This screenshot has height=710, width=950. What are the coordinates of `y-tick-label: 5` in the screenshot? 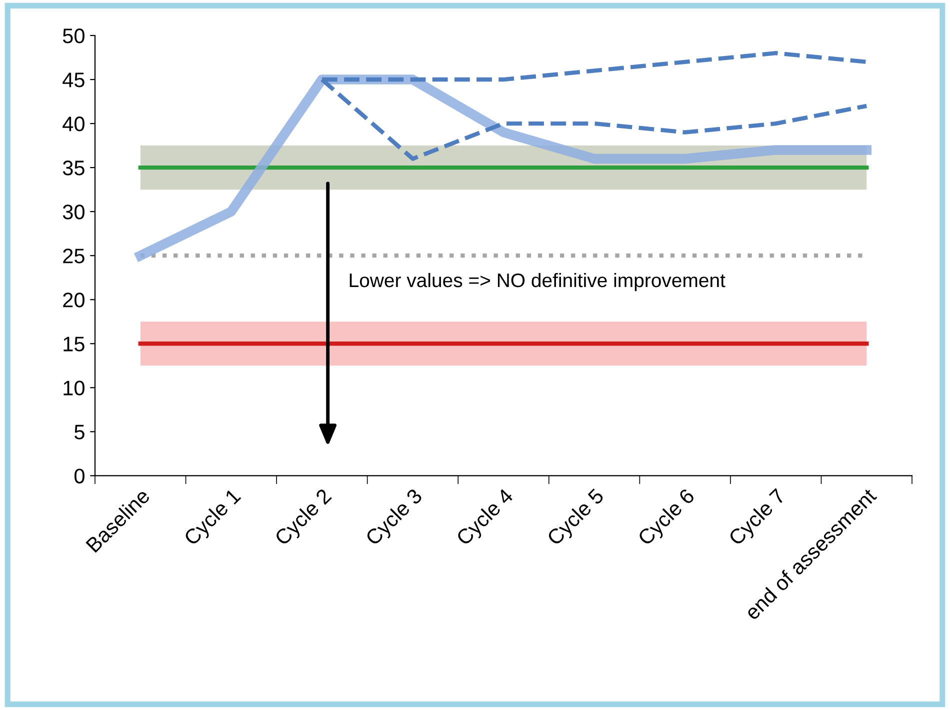 It's located at (79, 432).